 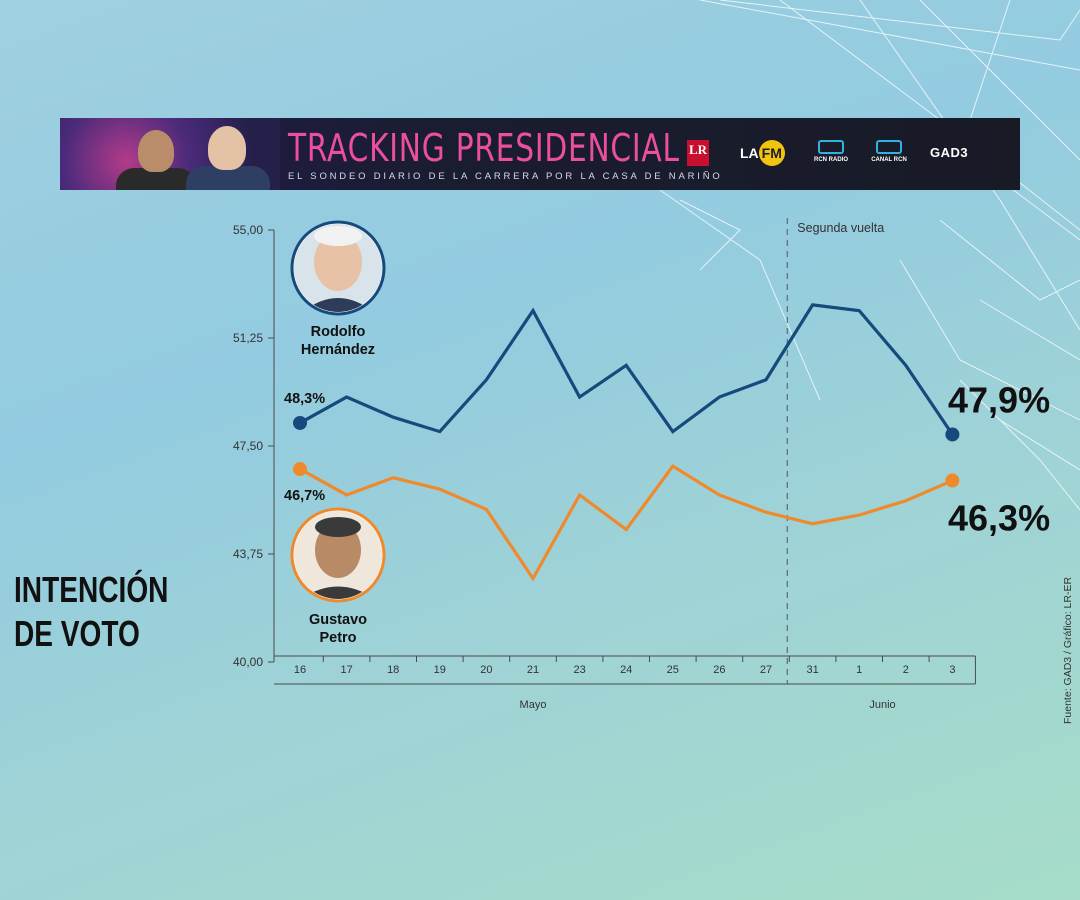 I want to click on y-tick-label: 51,25, so click(x=248, y=338).